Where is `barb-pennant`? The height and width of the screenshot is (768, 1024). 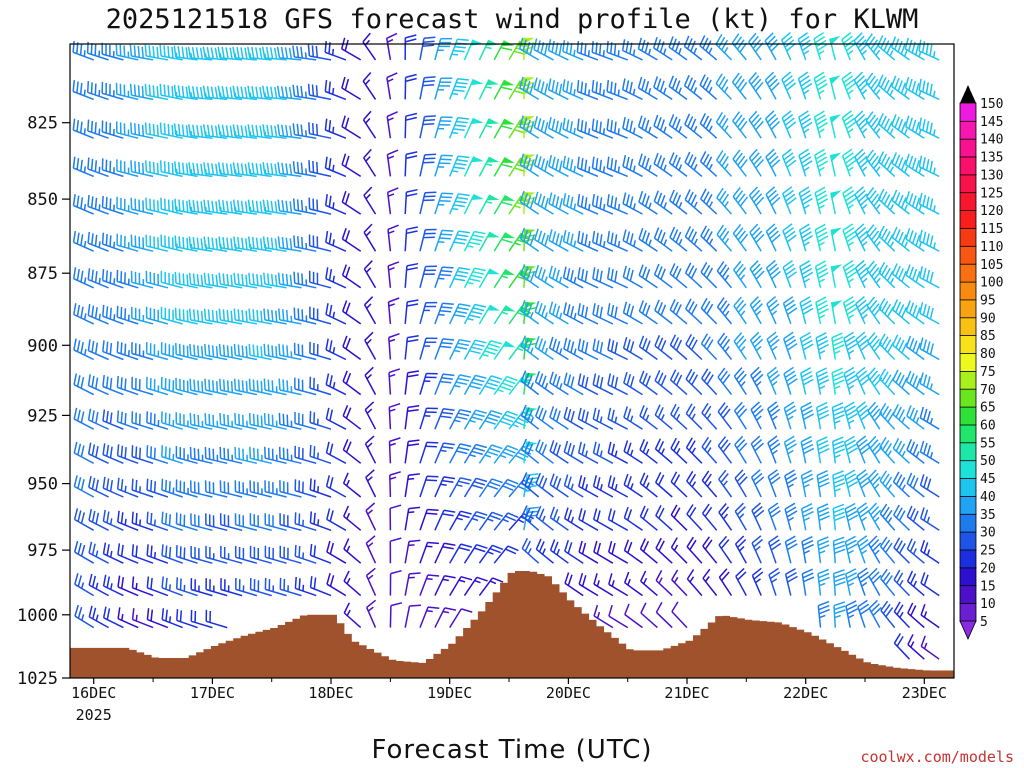 barb-pennant is located at coordinates (493, 271).